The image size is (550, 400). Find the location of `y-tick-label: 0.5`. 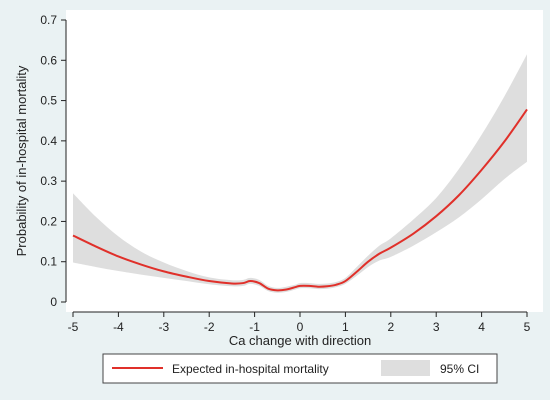

y-tick-label: 0.5 is located at coordinates (48, 101).